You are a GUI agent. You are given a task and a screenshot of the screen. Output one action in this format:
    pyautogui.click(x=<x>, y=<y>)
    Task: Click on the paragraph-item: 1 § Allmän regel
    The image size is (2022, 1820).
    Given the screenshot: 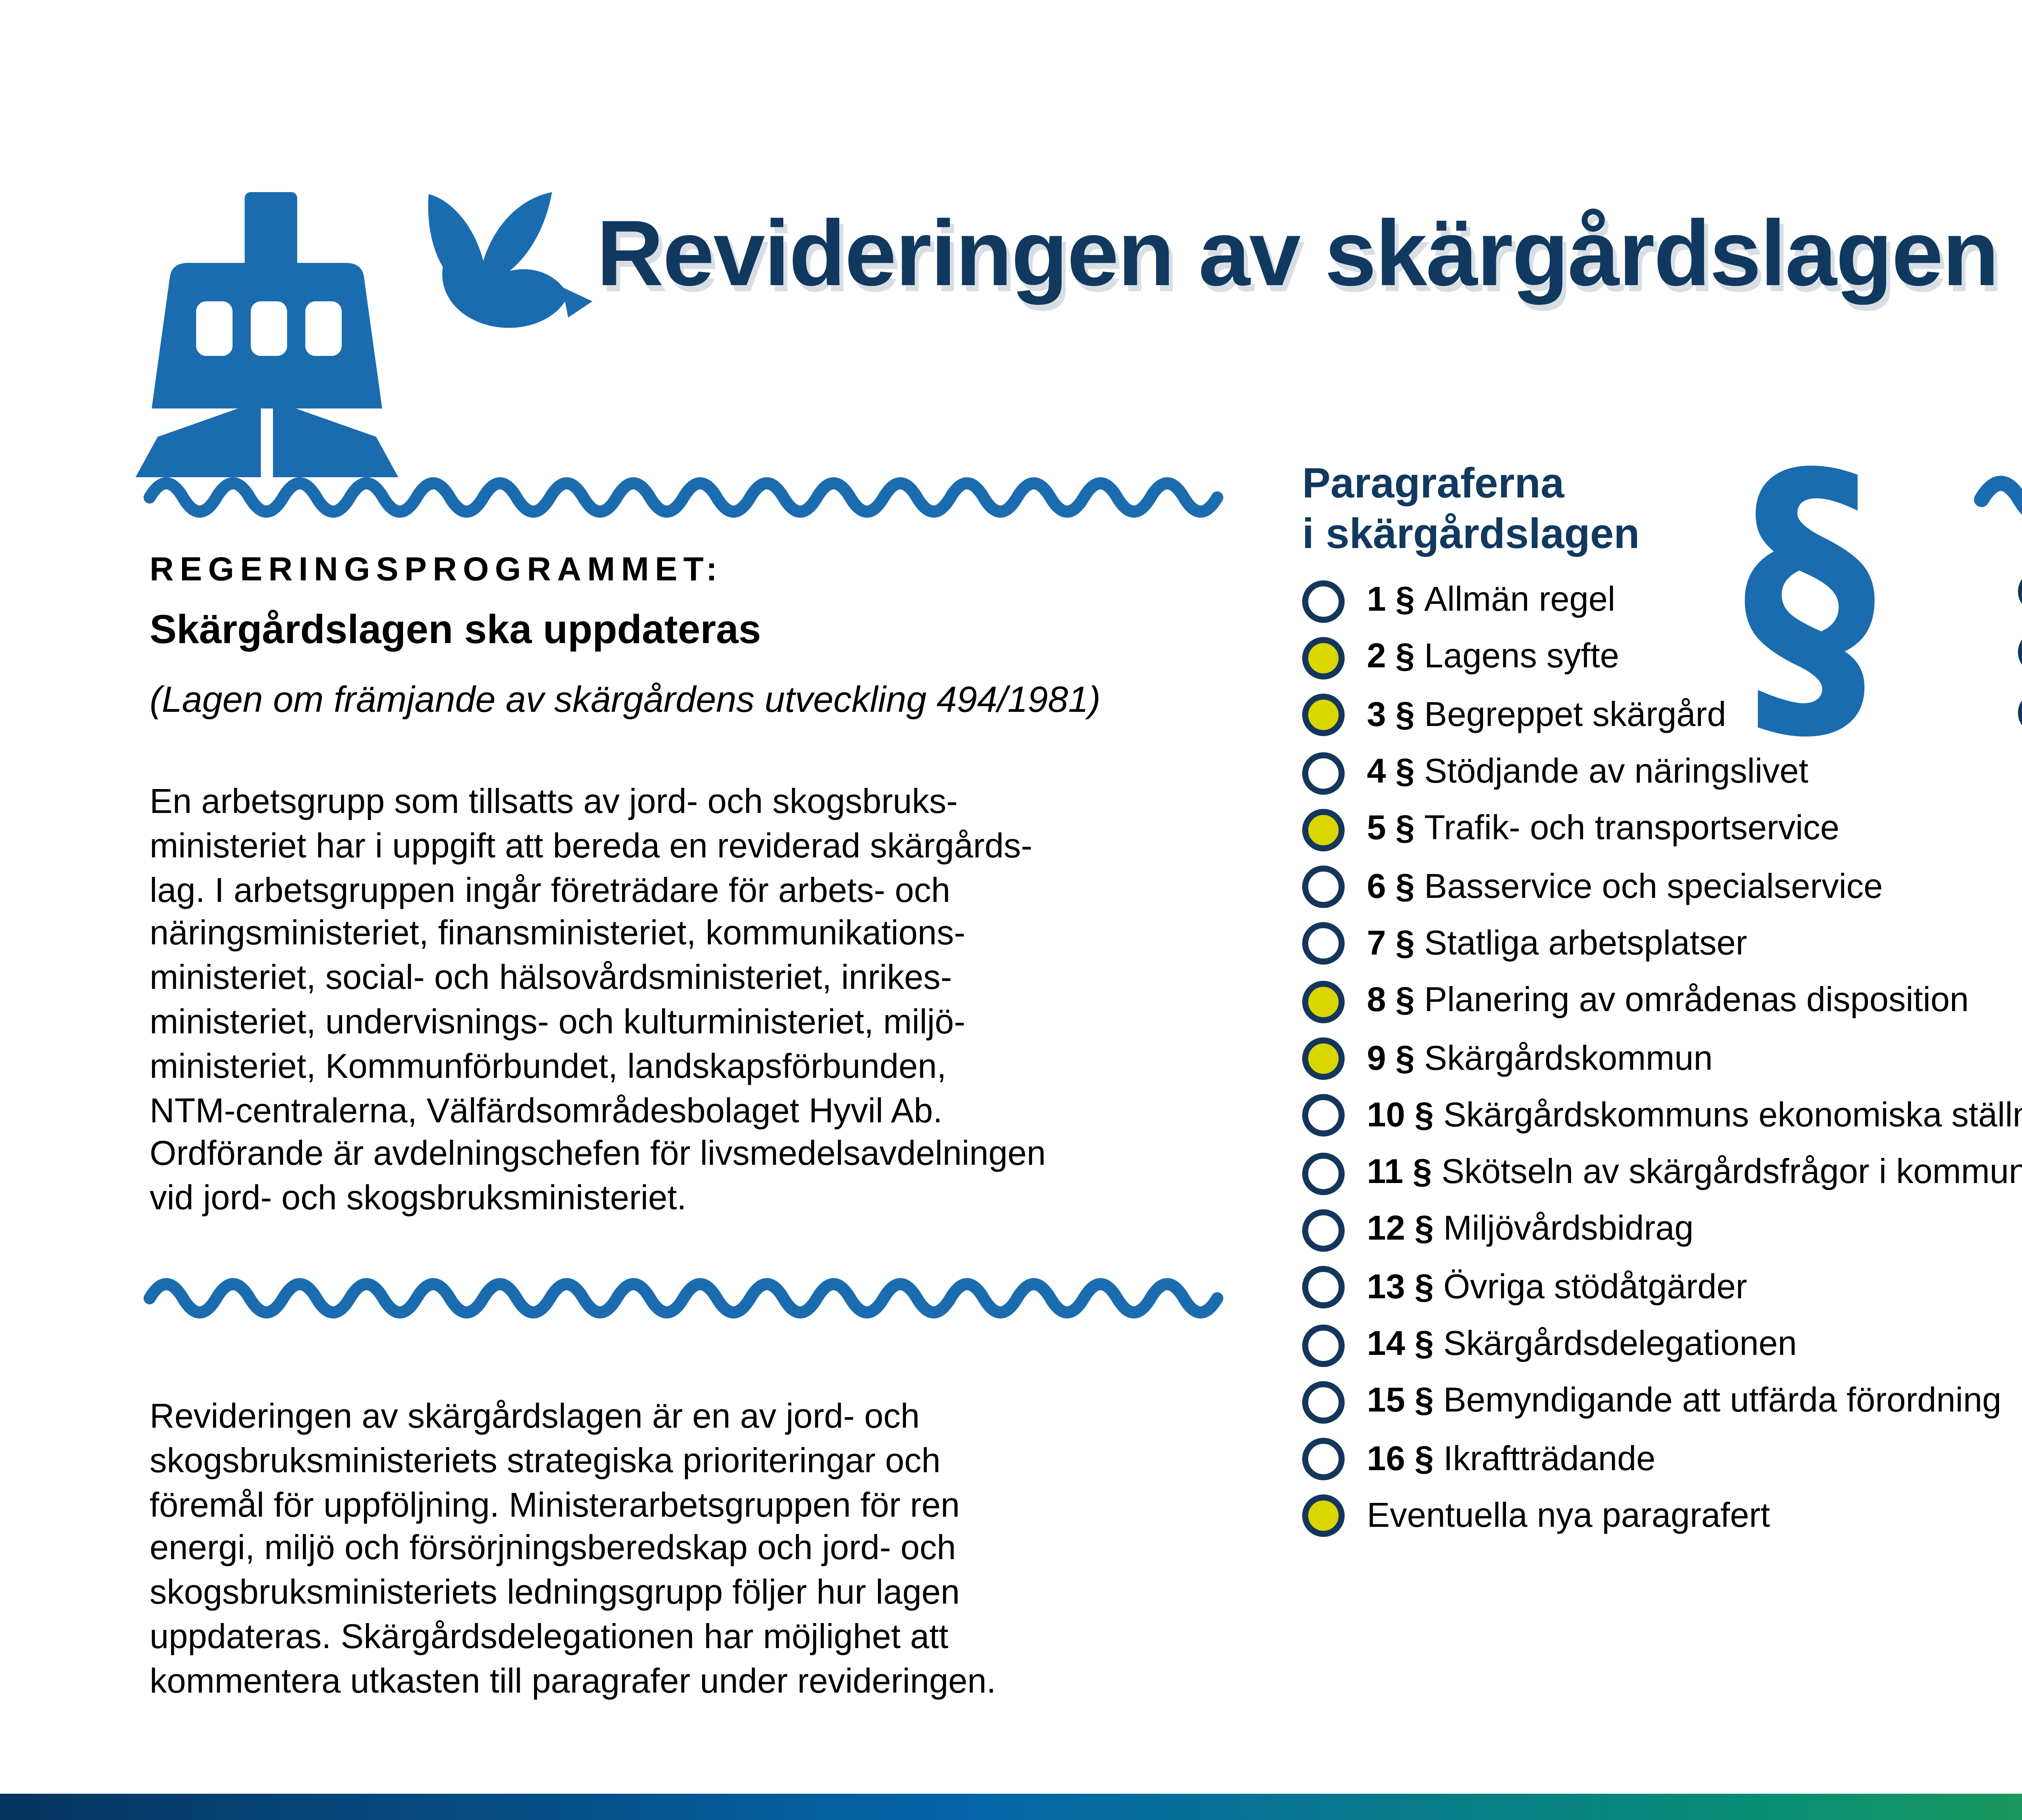 What is the action you would take?
    pyautogui.click(x=1662, y=600)
    